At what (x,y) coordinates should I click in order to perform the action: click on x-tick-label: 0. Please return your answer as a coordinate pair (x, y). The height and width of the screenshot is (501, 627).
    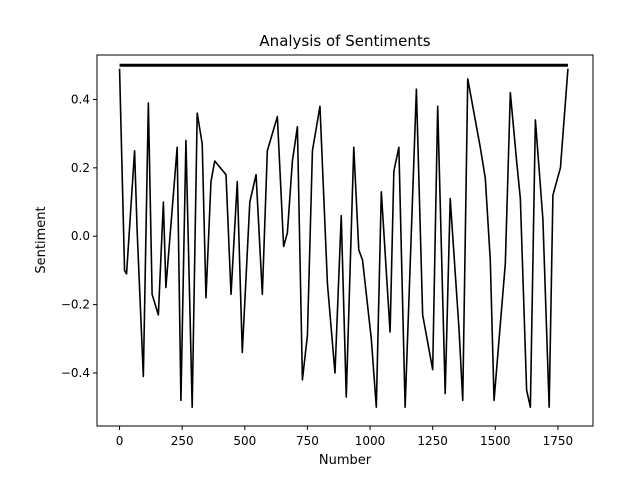
    Looking at the image, I should click on (120, 441).